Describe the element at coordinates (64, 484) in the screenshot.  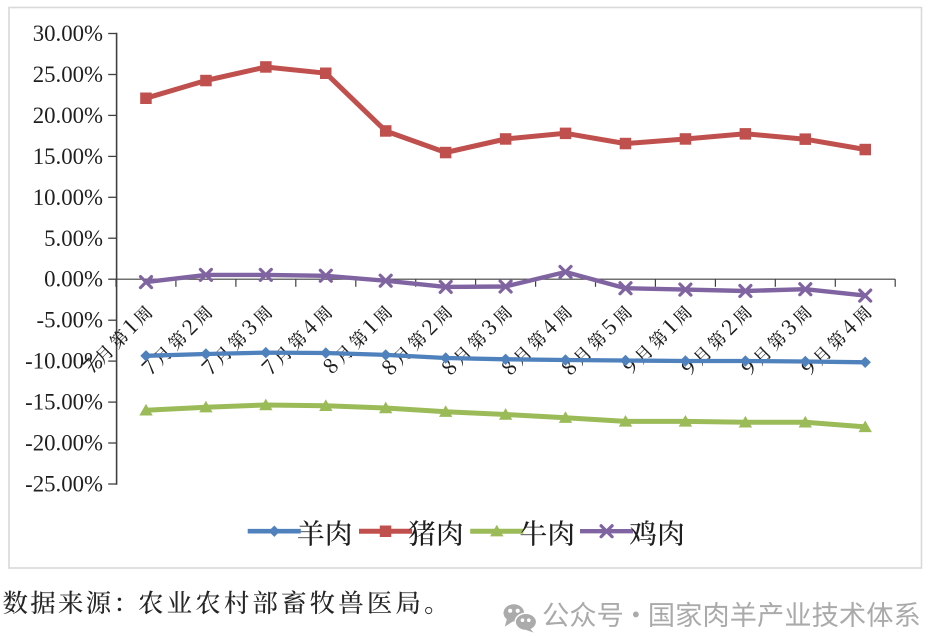
I see `svg-text: -25.00%` at that location.